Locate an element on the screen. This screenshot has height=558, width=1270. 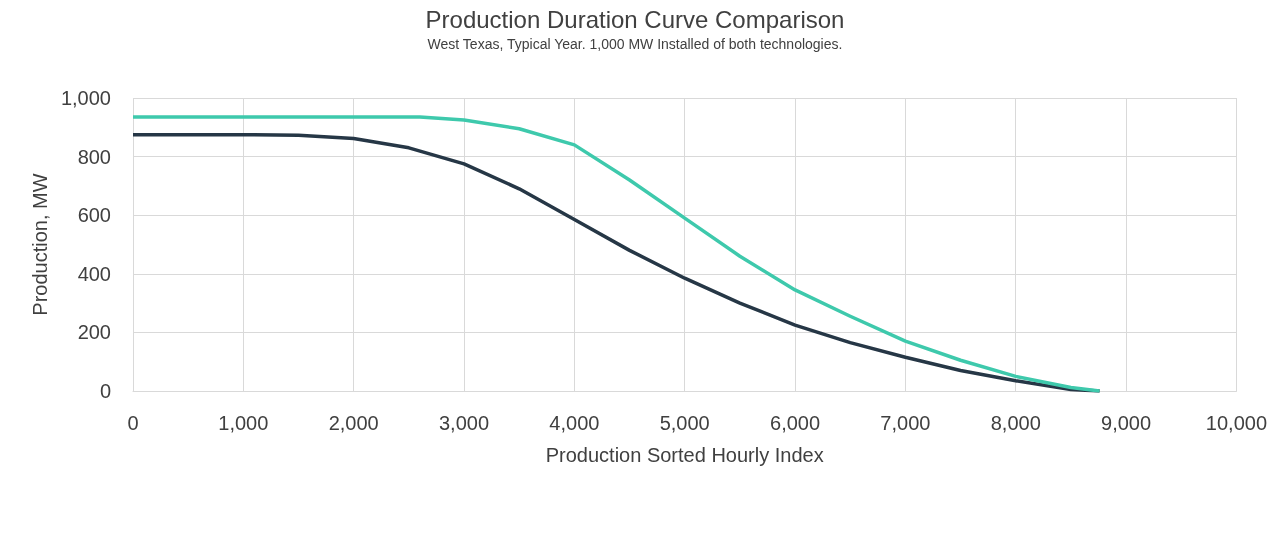
x-tick-label: 3,000 is located at coordinates (464, 423).